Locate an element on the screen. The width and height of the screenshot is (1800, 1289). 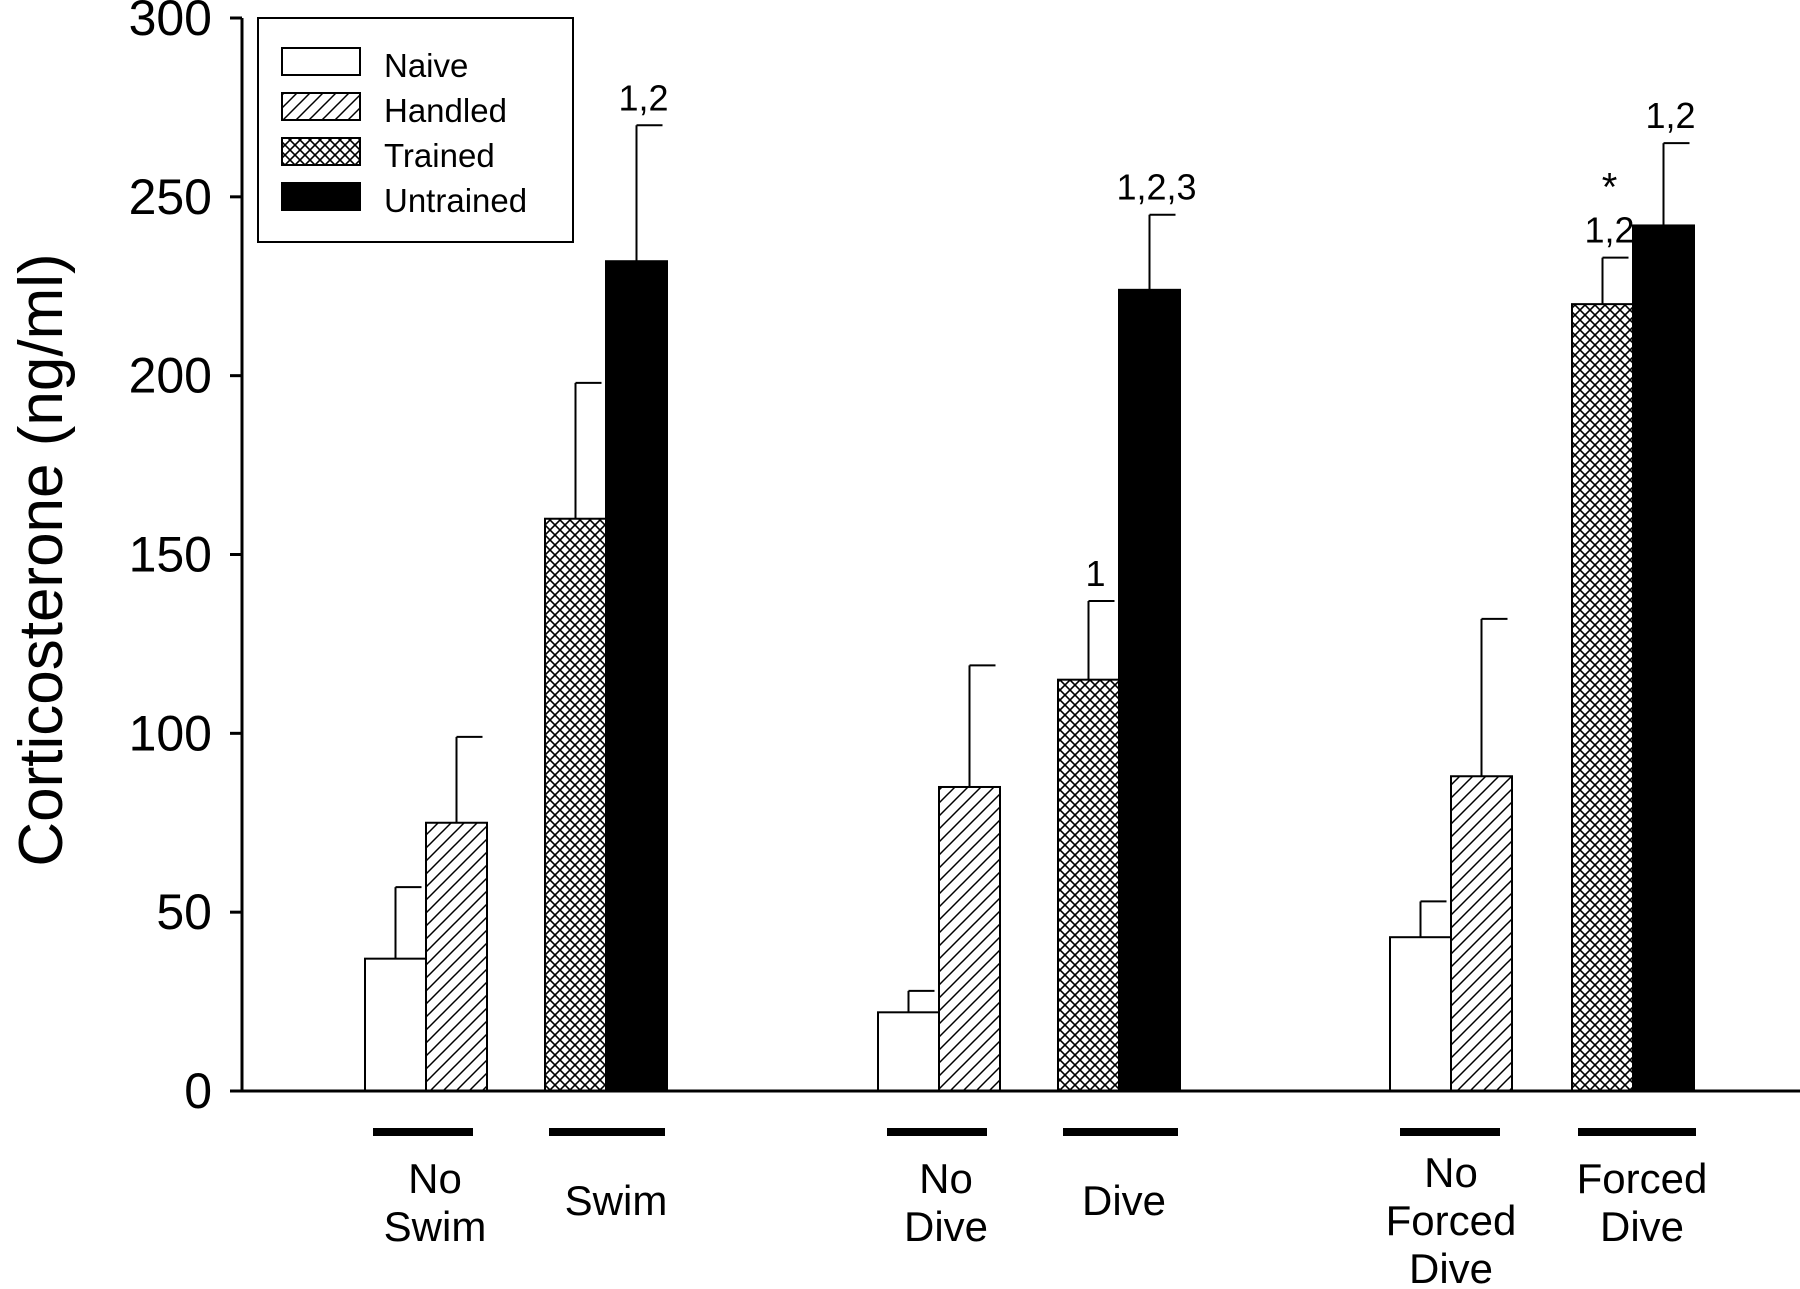
legend-label-untrained: Untrained is located at coordinates (455, 200).